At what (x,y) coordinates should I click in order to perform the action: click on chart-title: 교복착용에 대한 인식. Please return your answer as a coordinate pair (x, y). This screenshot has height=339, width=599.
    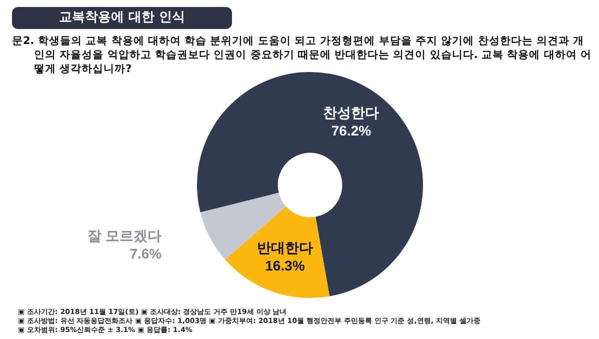
    Looking at the image, I should click on (122, 18).